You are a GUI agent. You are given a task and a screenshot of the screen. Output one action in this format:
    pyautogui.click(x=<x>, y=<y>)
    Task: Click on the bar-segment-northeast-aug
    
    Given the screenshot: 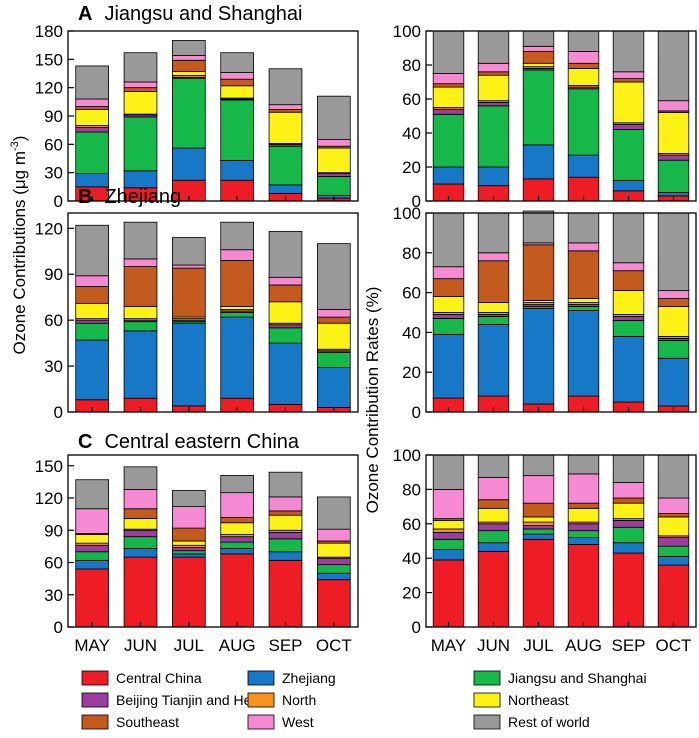 What is the action you would take?
    pyautogui.click(x=237, y=528)
    